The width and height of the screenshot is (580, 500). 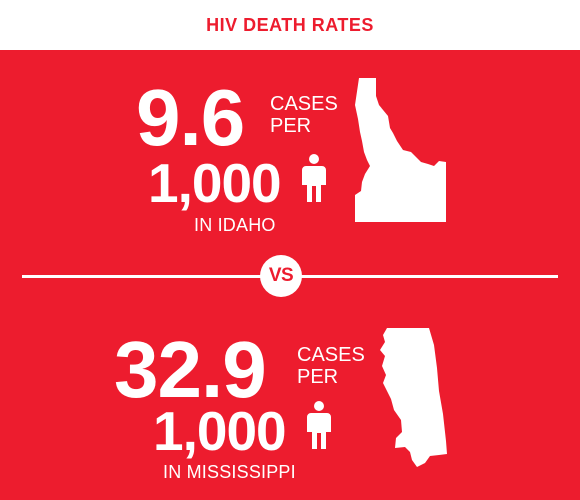 What do you see at coordinates (304, 104) in the screenshot?
I see `idaho-cases-label: CASES` at bounding box center [304, 104].